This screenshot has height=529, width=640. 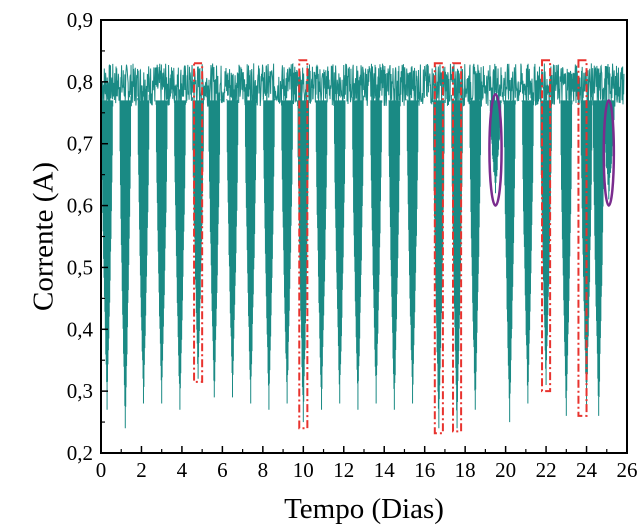 I want to click on x-tick-label: 20, so click(x=505, y=470).